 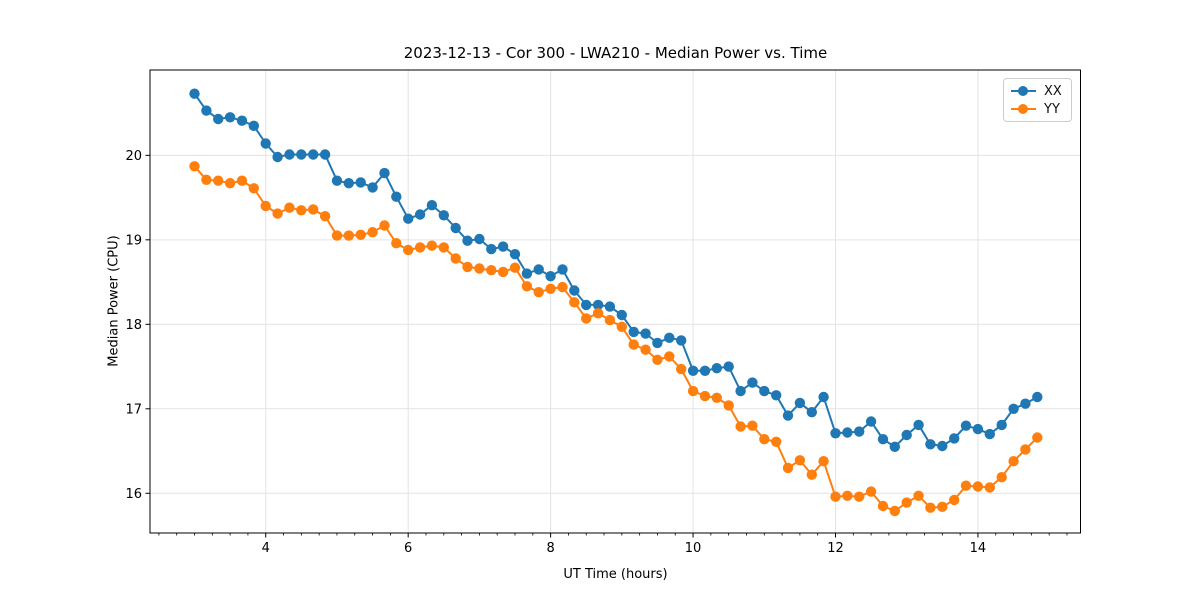 I want to click on x-tick-label: 8, so click(x=550, y=548).